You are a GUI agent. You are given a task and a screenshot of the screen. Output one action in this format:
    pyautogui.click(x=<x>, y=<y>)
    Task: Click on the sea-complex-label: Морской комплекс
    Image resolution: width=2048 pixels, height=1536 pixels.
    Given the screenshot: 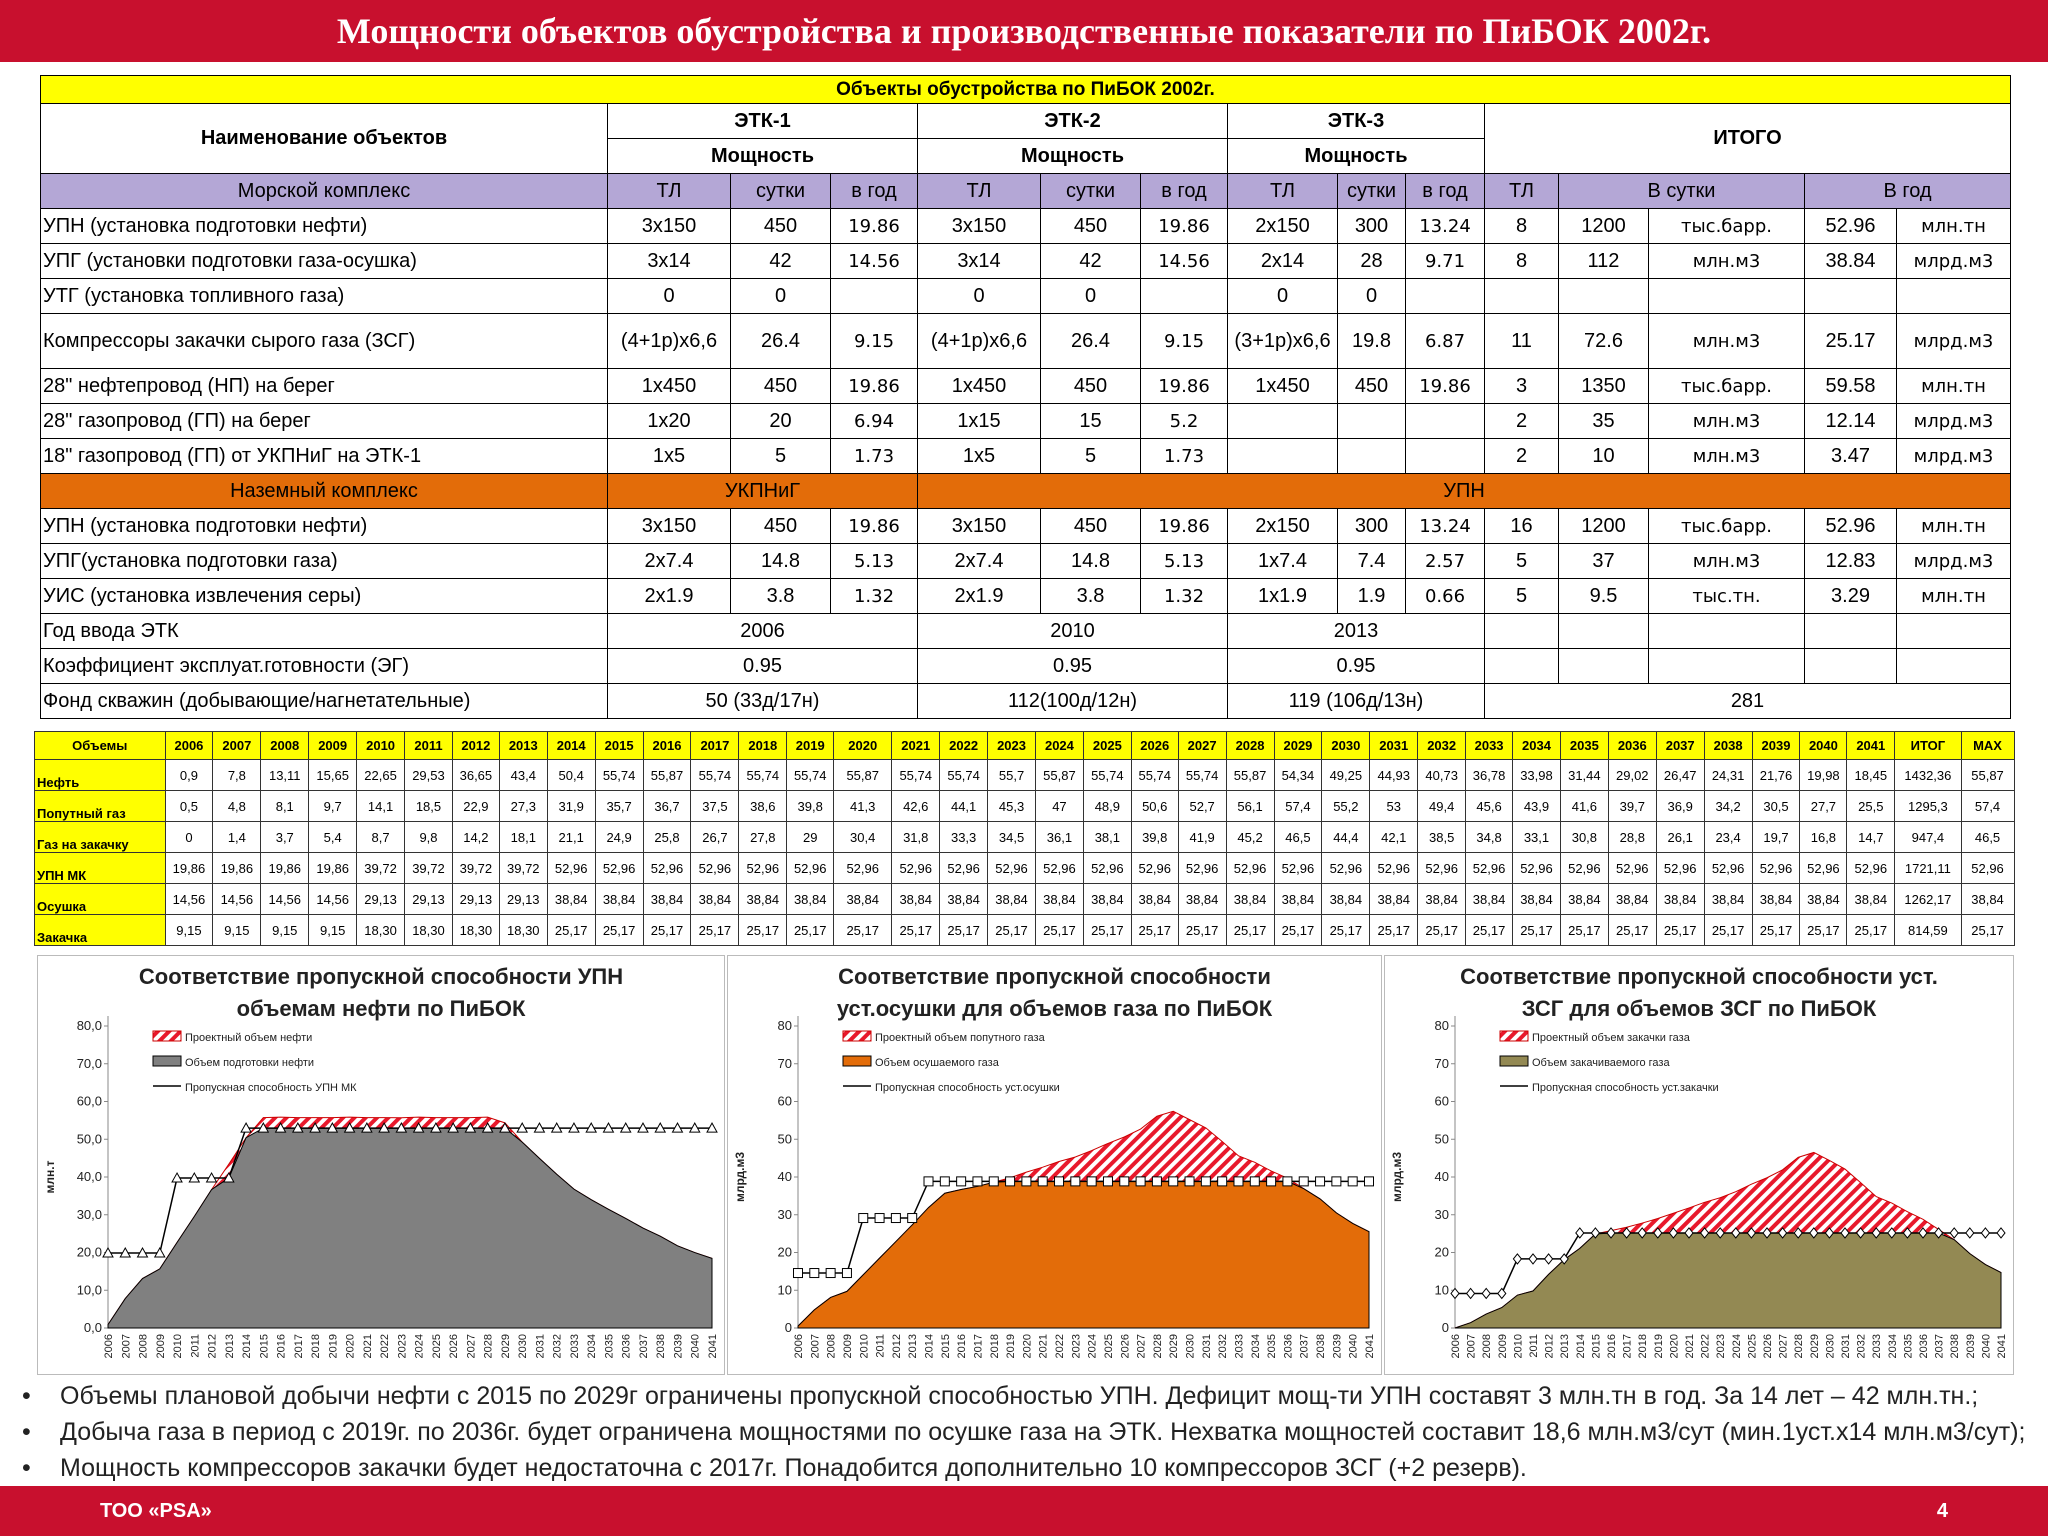 What is the action you would take?
    pyautogui.click(x=324, y=191)
    